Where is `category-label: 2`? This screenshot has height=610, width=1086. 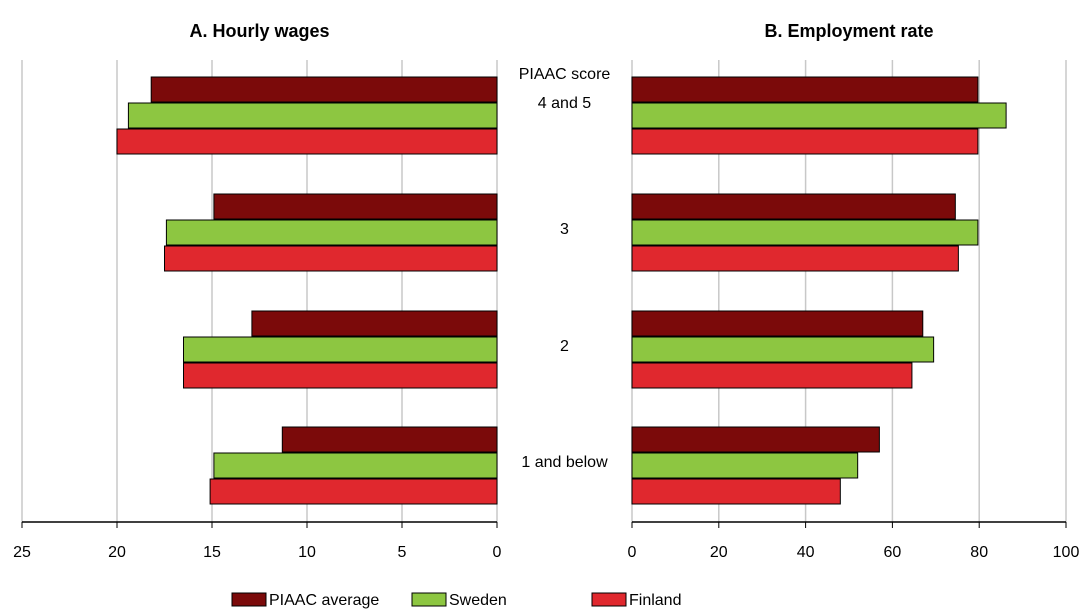 category-label: 2 is located at coordinates (564, 346).